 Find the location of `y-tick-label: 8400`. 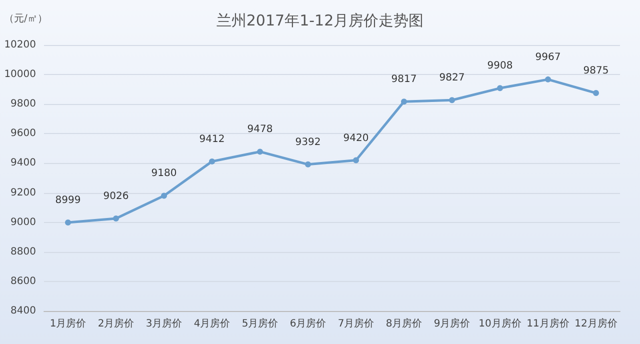

y-tick-label: 8400 is located at coordinates (23, 311).